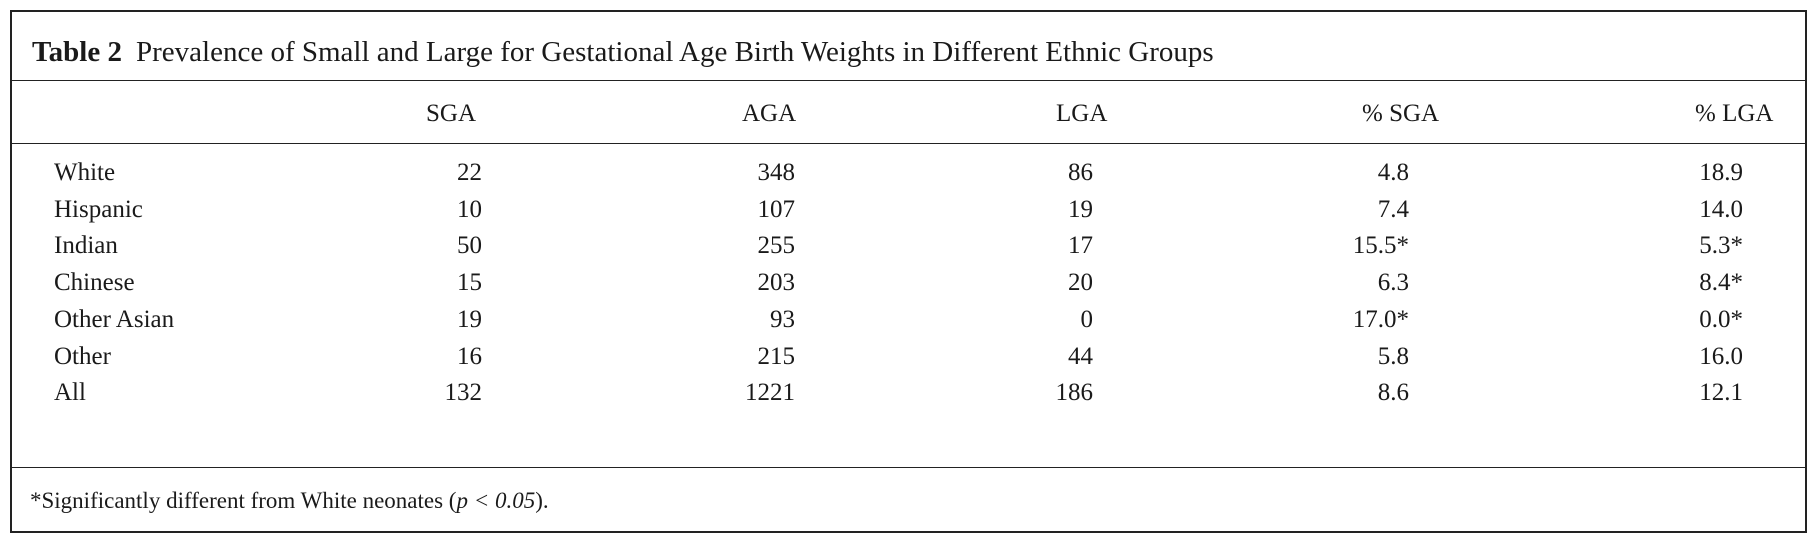  Describe the element at coordinates (1721, 209) in the screenshot. I see `cell-pct-lga: 14.0` at that location.